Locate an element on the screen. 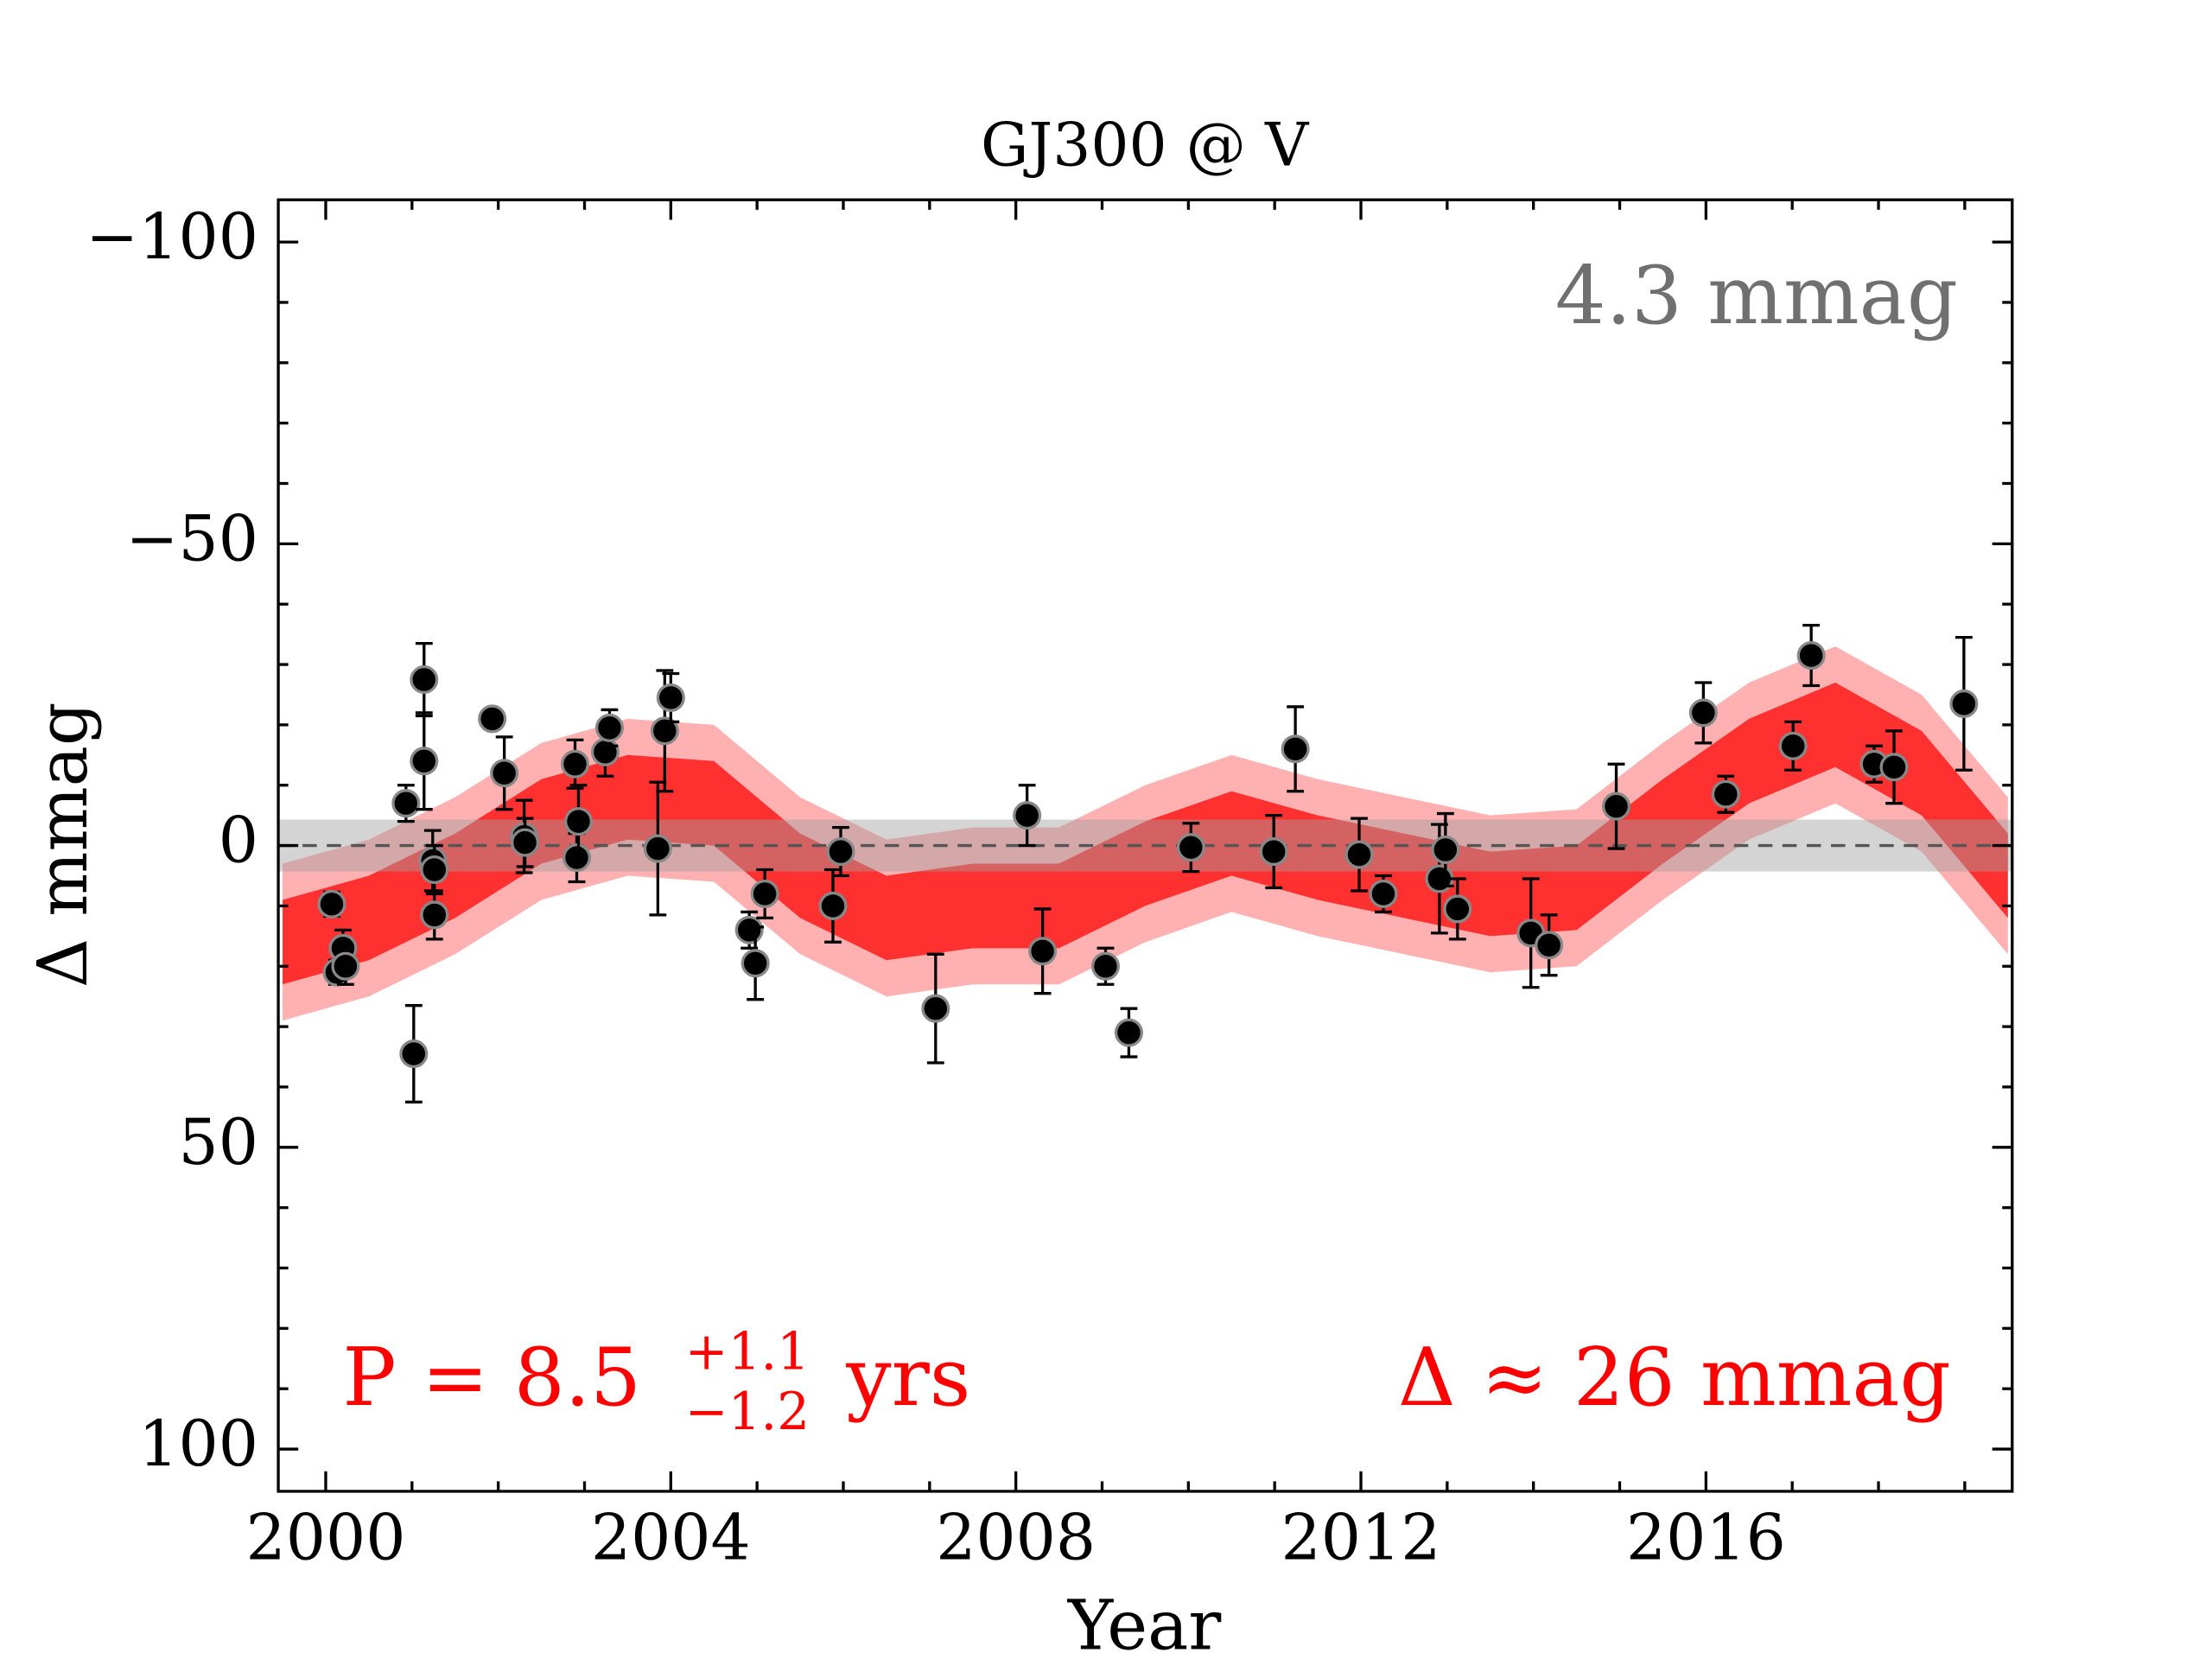  x-axis-label: Year is located at coordinates (1144, 1622).